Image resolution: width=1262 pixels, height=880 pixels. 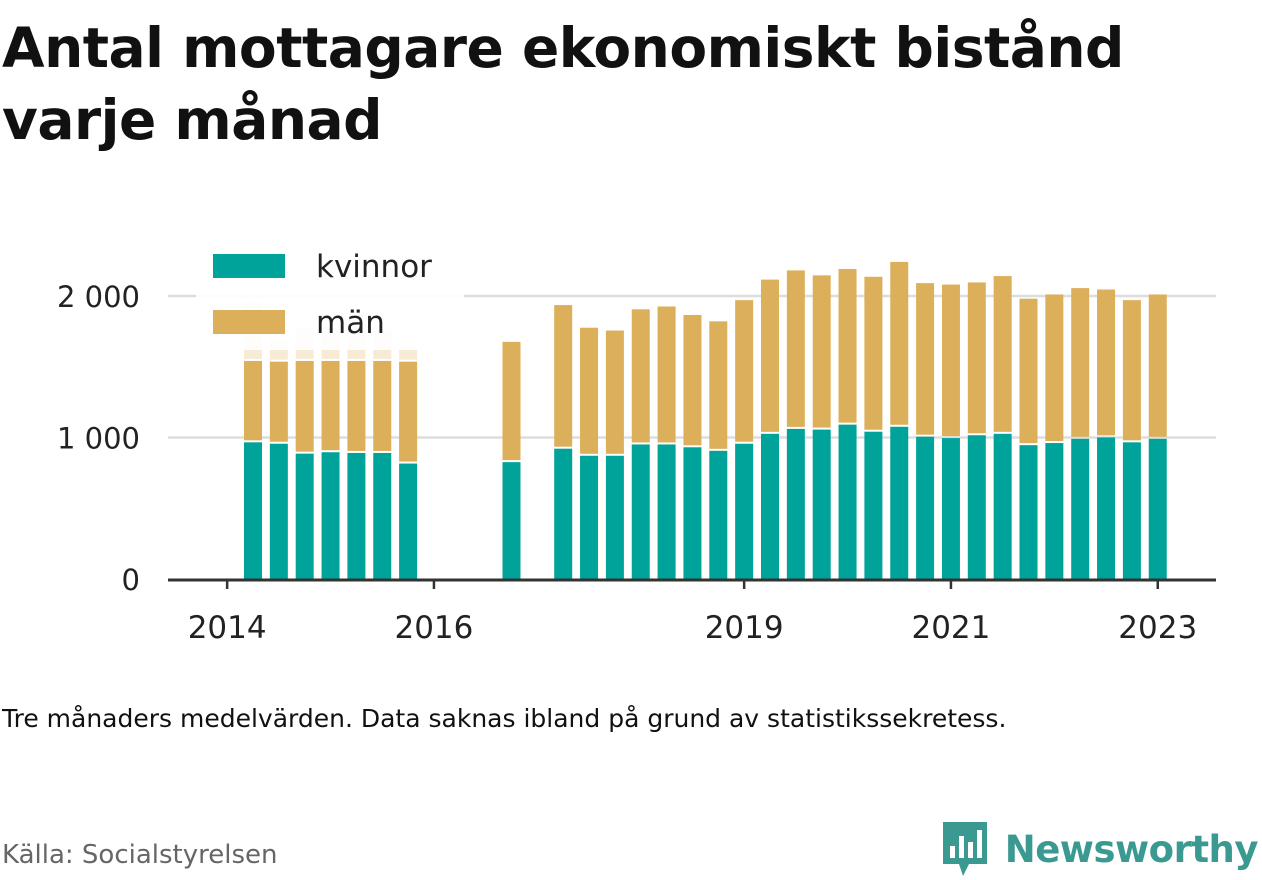 What do you see at coordinates (744, 371) in the screenshot?
I see `bar-män-2019Q1` at bounding box center [744, 371].